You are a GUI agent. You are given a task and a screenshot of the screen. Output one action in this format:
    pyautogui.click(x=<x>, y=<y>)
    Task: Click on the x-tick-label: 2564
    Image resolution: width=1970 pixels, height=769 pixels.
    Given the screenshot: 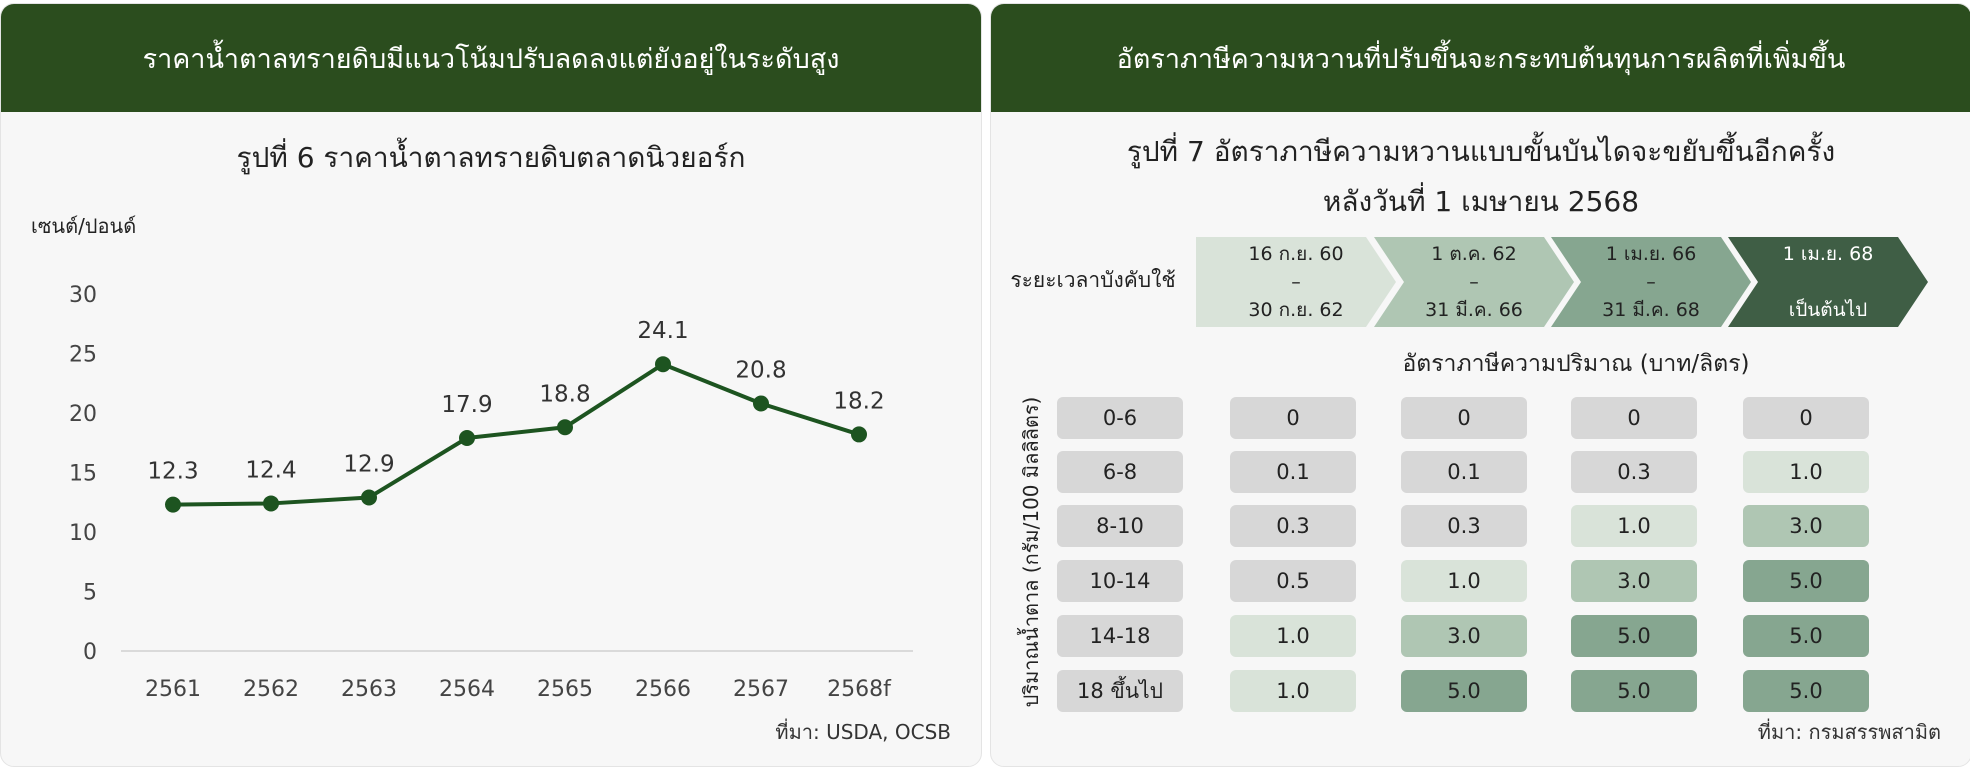 What is the action you would take?
    pyautogui.click(x=467, y=689)
    